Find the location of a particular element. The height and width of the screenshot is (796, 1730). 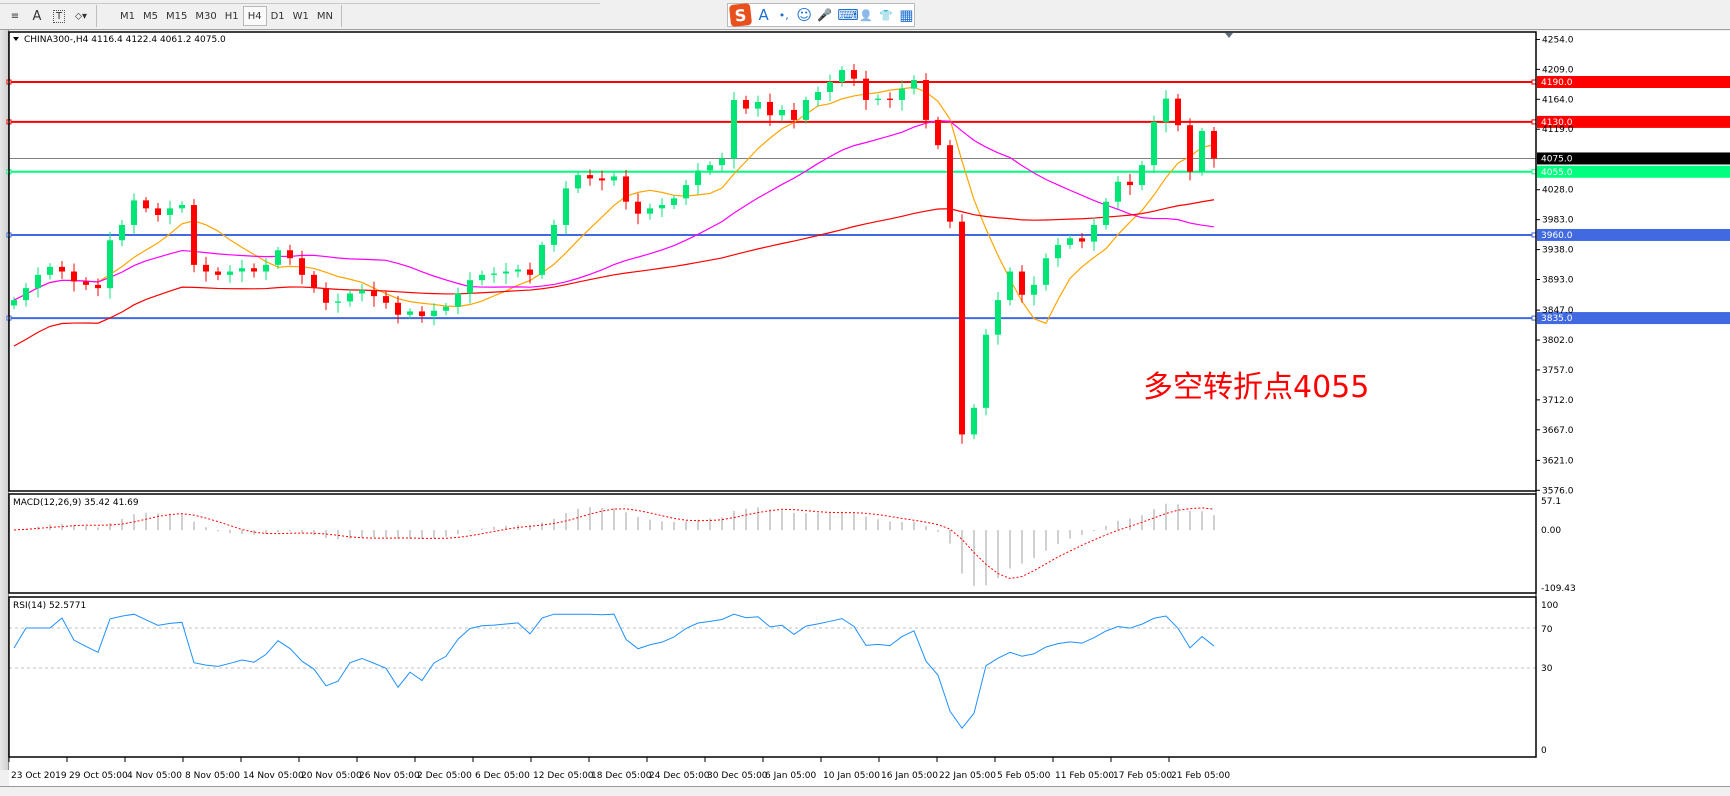

separator is located at coordinates (96, 16).